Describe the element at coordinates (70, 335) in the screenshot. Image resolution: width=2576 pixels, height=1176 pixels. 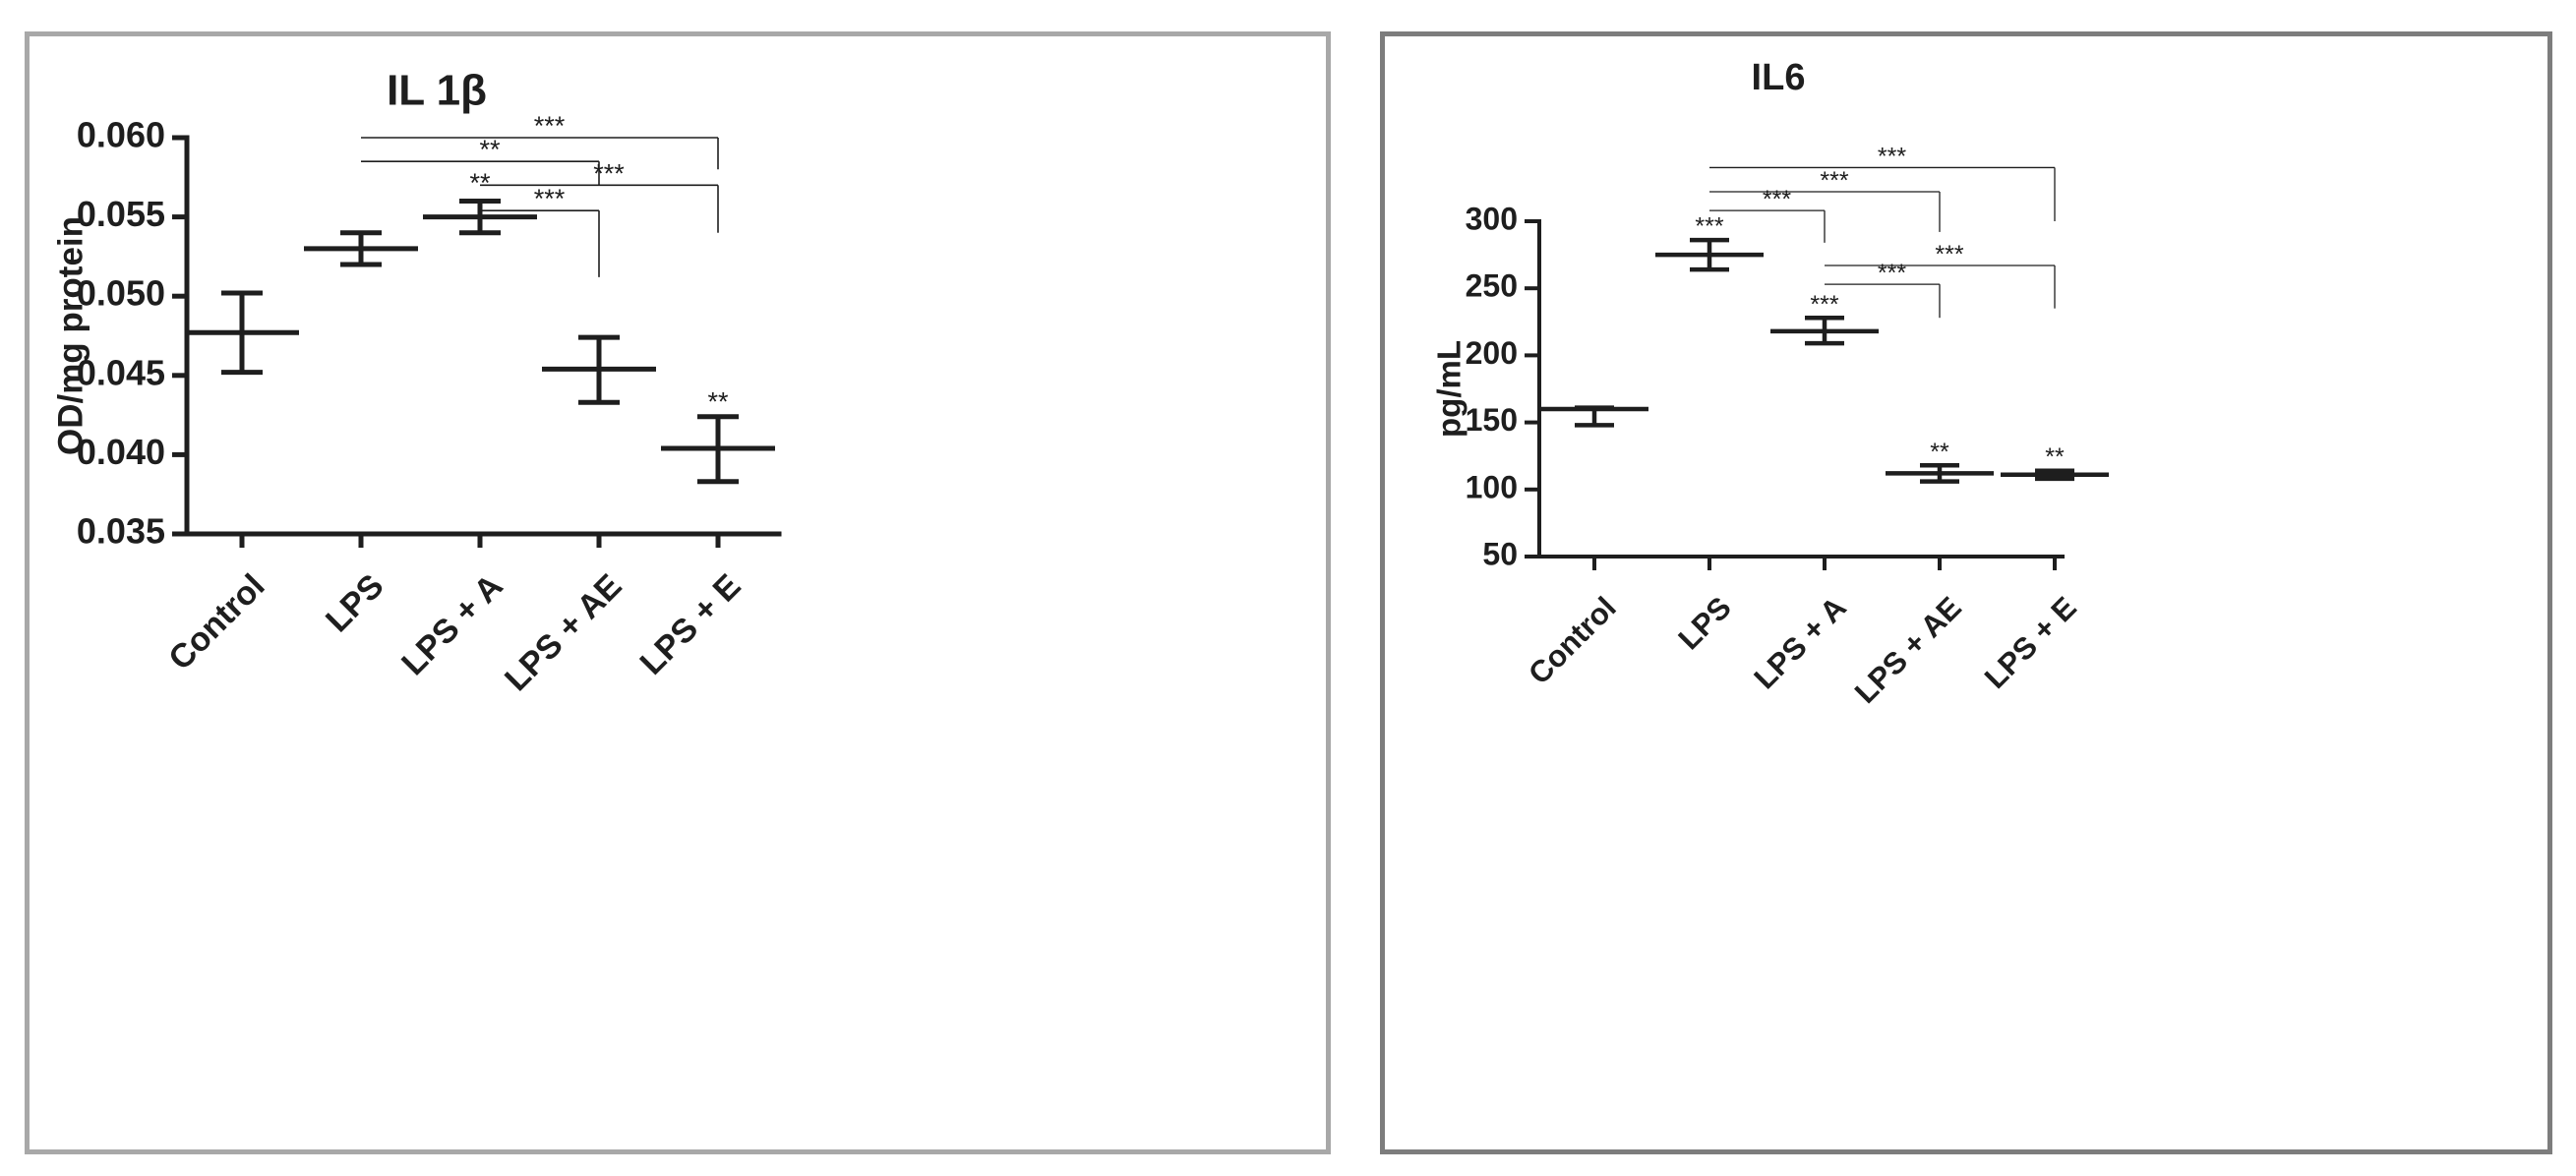
I see `il1b-y-axis-label: OD/mg protein` at that location.